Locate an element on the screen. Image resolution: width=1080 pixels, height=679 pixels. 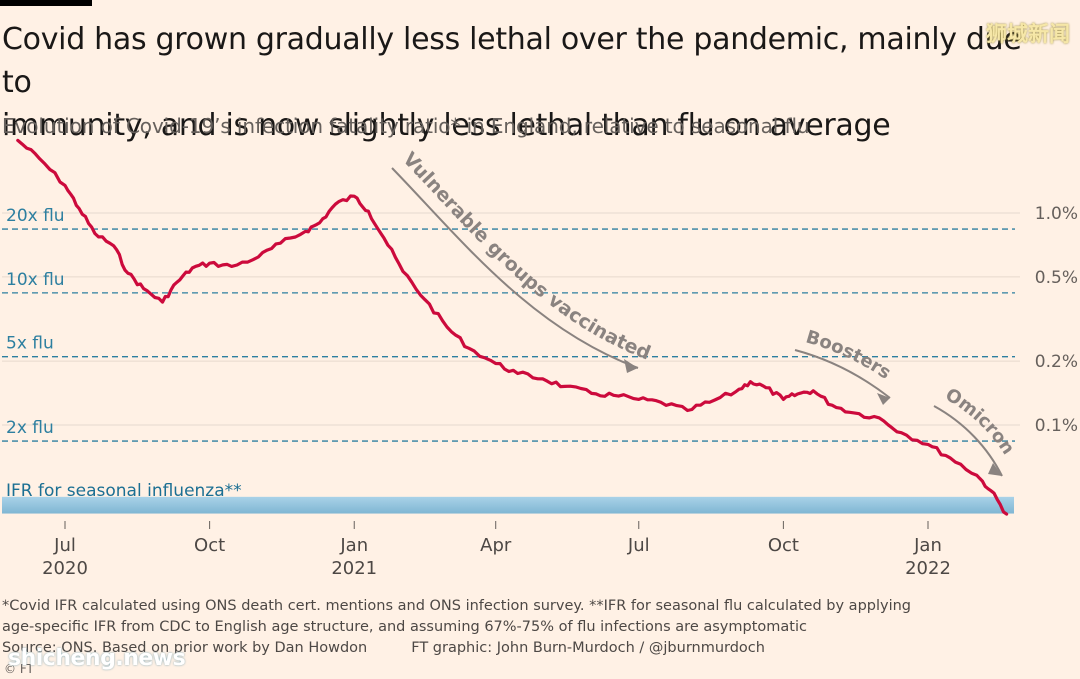
flu-band is located at coordinates (508, 505).